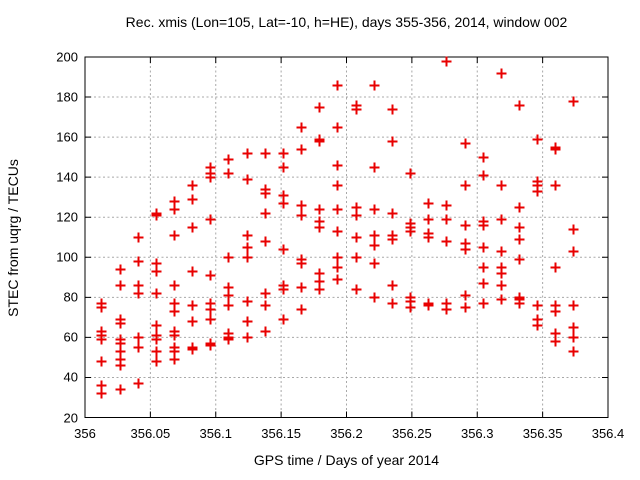 This screenshot has width=640, height=480. Describe the element at coordinates (67, 257) in the screenshot. I see `y-tick-label: 100` at that location.